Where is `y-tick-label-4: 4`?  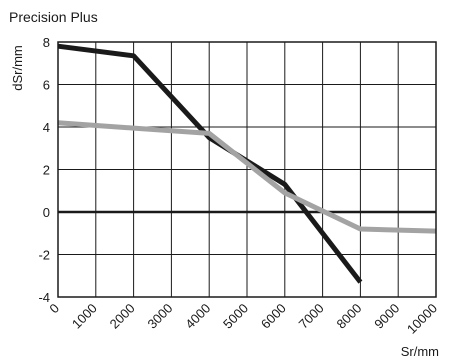
y-tick-label-4: 4 is located at coordinates (46, 127).